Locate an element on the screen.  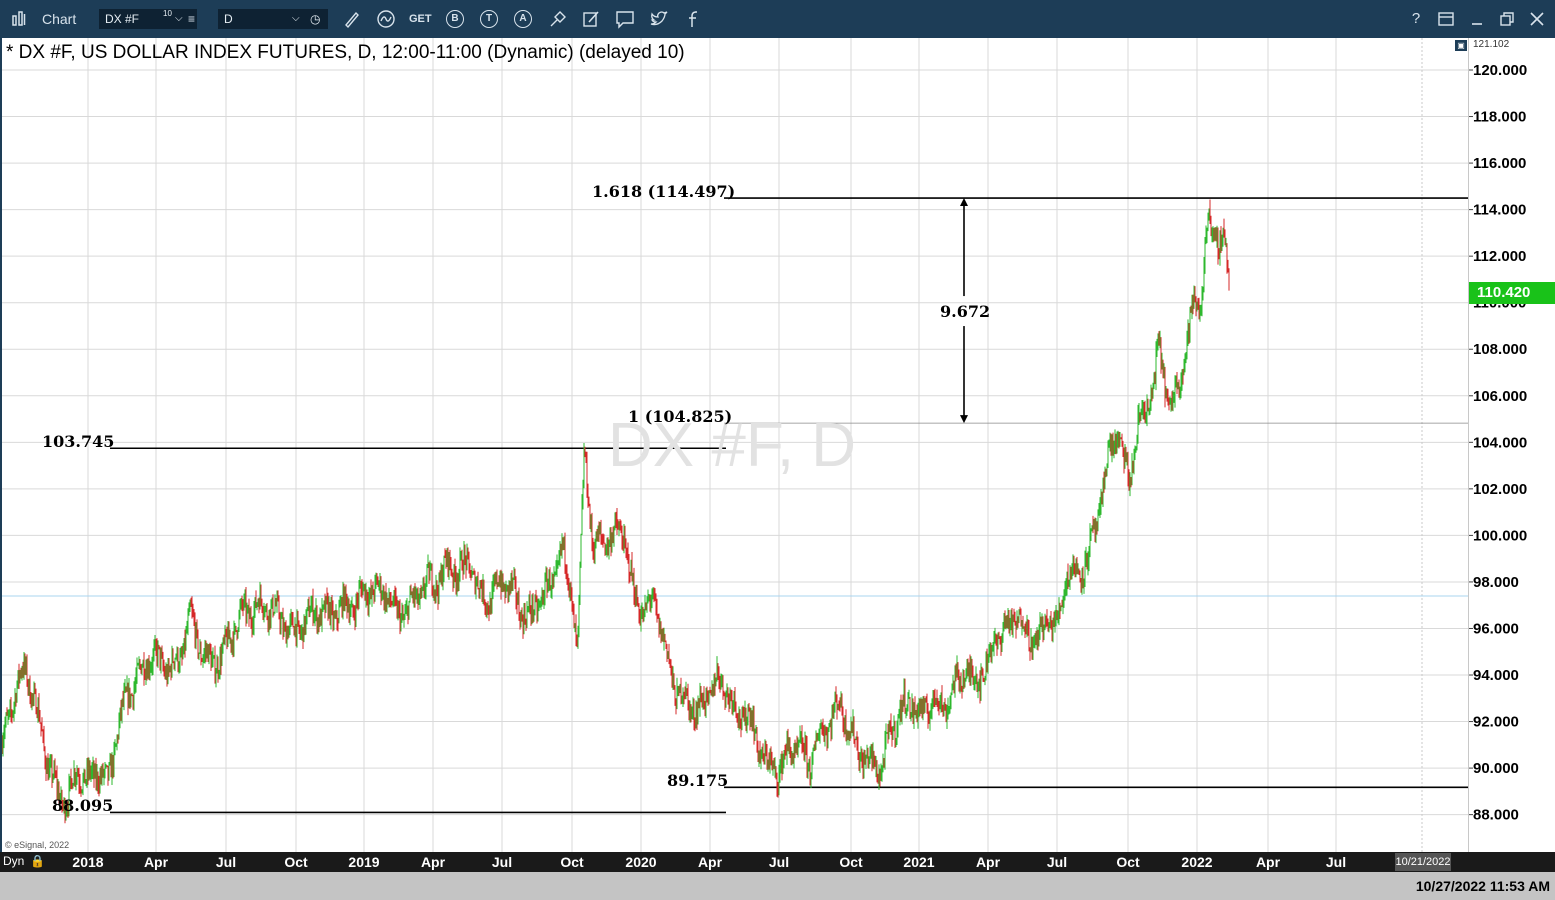
price-label: 104.000 is located at coordinates (1500, 442).